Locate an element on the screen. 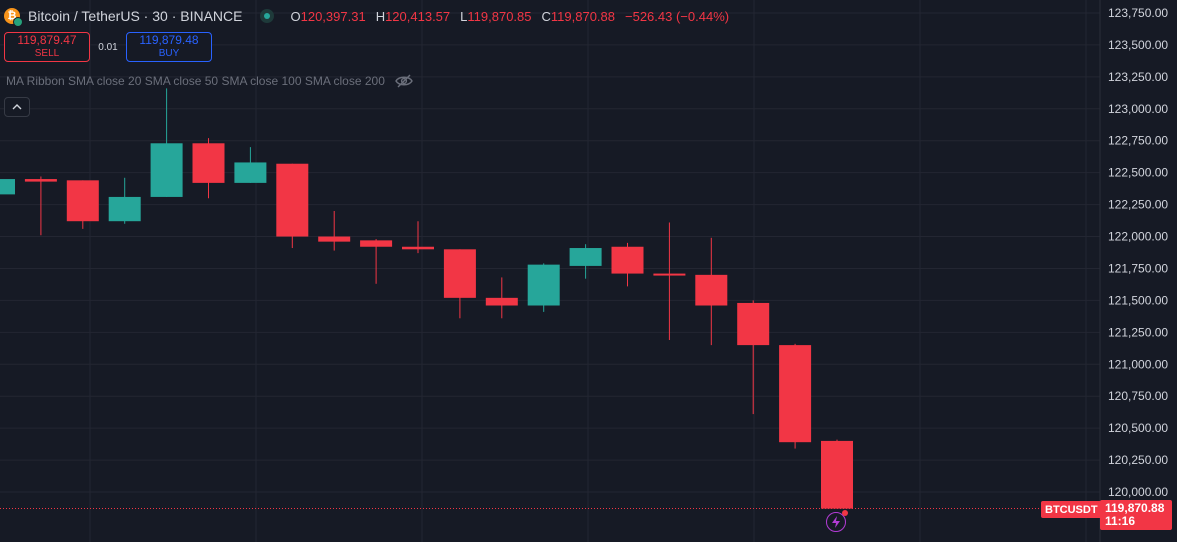 This screenshot has height=542, width=1177. sell-button: 119,879.47 SELL is located at coordinates (47, 47).